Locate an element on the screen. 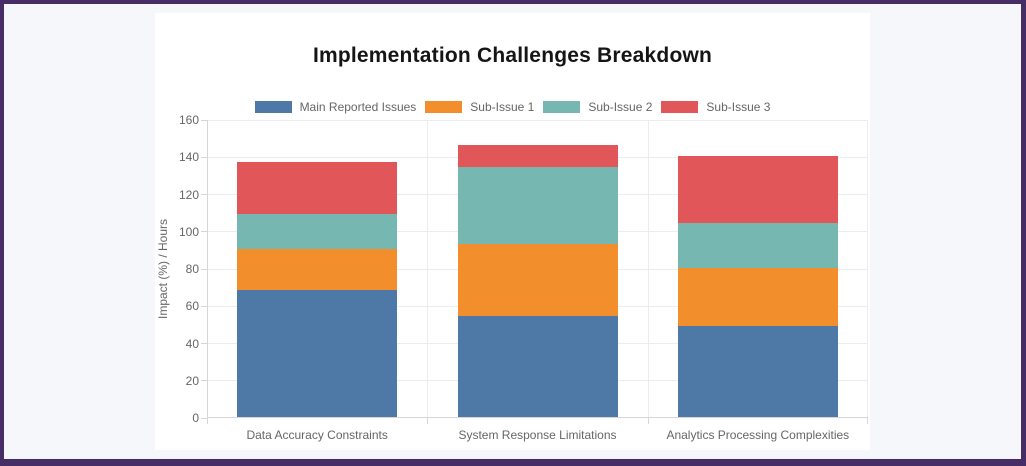 The width and height of the screenshot is (1026, 466). legend-item: Sub-Issue 3 is located at coordinates (715, 107).